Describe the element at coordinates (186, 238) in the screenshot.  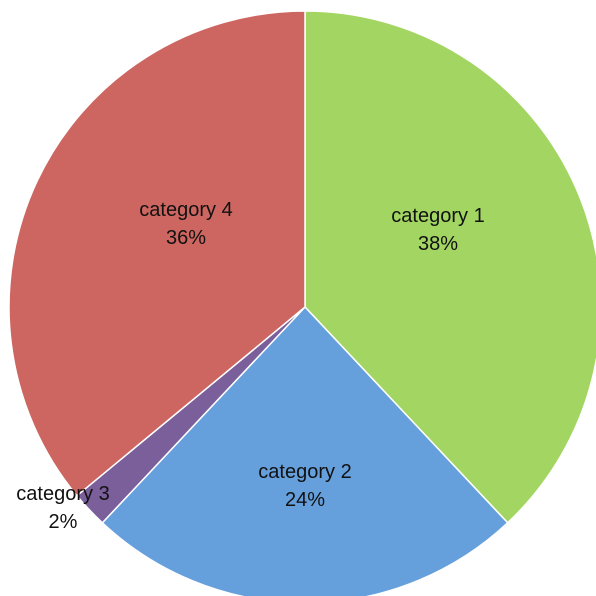
I see `slice-percent-label: 36%` at that location.